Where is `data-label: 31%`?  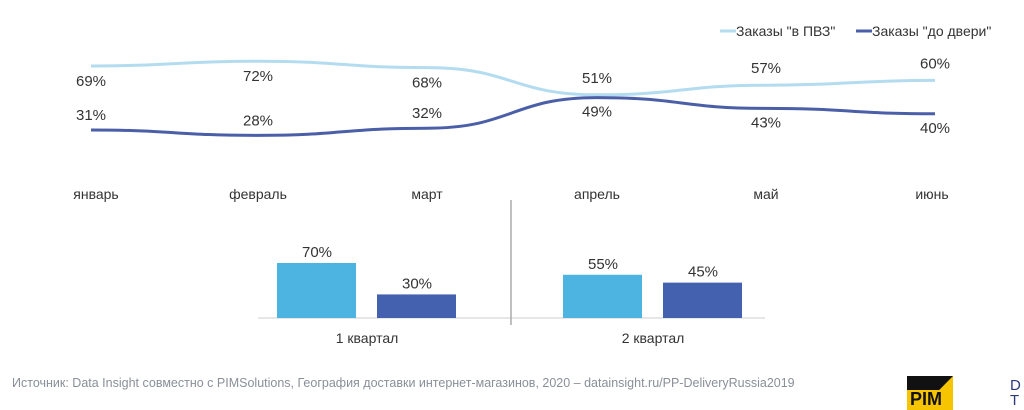
data-label: 31% is located at coordinates (91, 115).